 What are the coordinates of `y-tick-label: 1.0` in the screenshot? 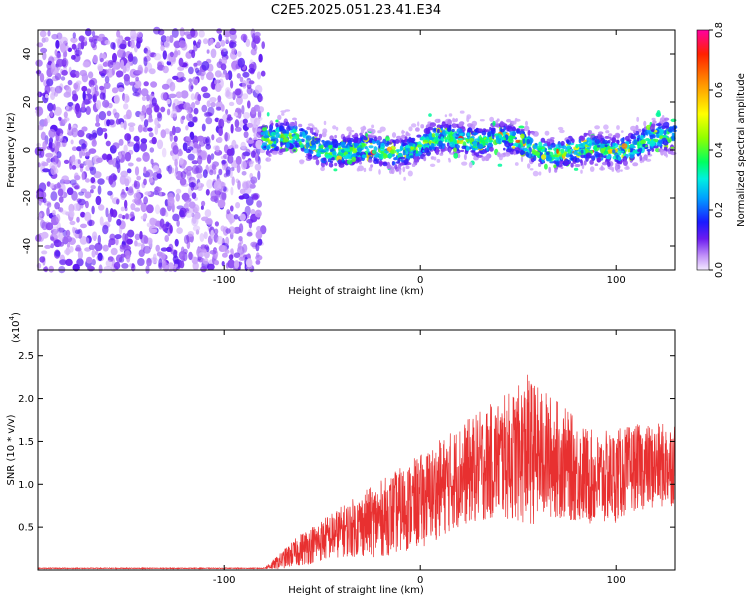 It's located at (26, 485).